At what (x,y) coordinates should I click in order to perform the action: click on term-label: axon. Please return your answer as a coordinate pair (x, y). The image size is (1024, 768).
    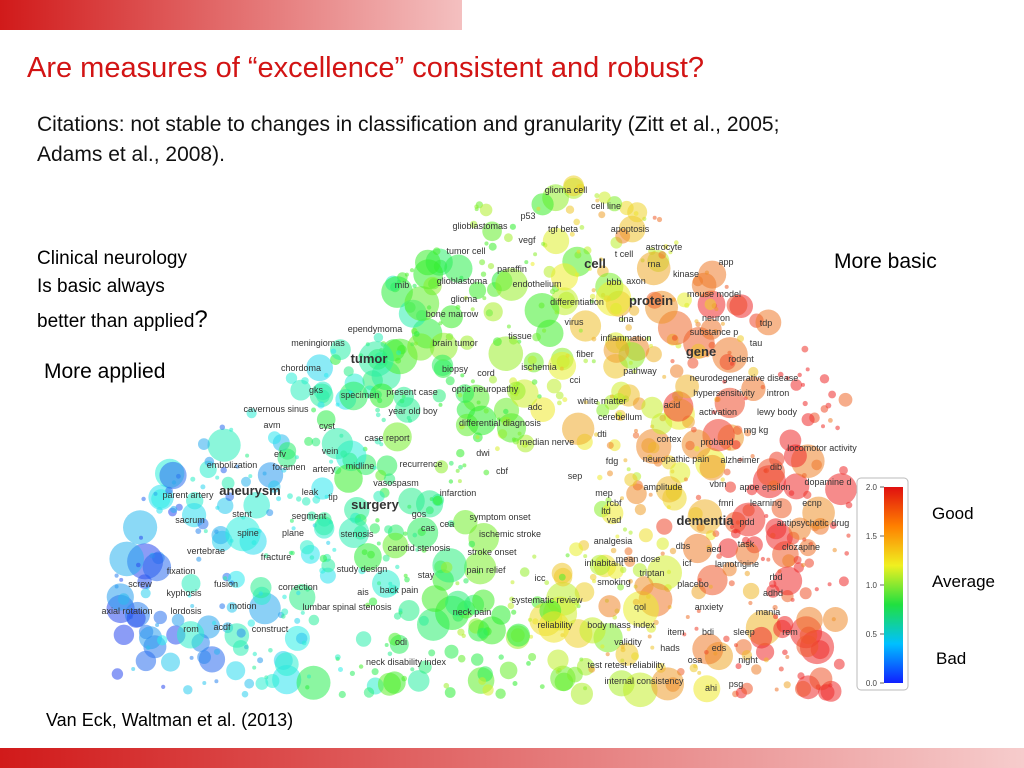
    Looking at the image, I should click on (636, 281).